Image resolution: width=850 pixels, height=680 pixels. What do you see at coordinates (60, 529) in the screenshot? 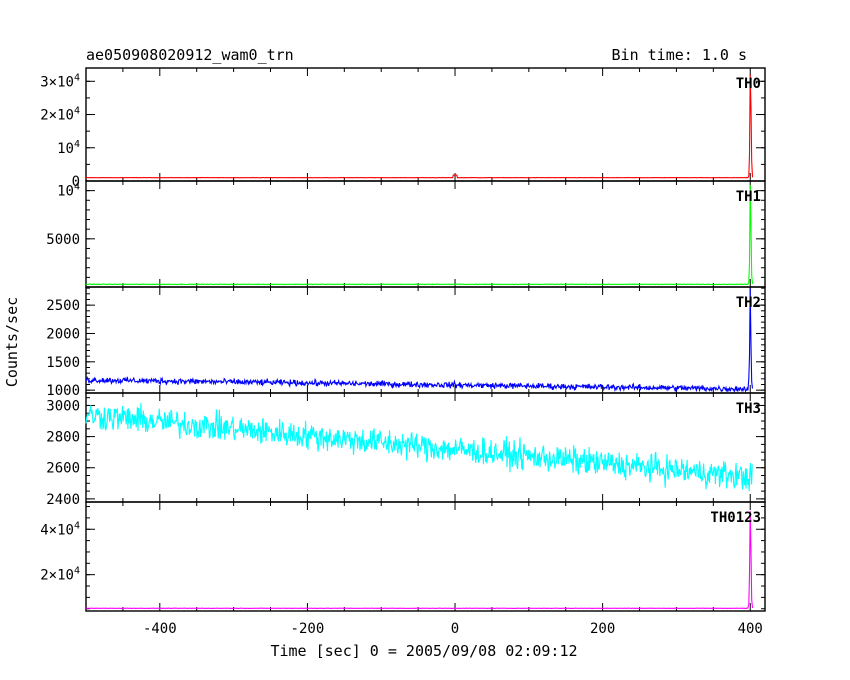
I see `y-tick-label: 4×10⁴` at bounding box center [60, 529].